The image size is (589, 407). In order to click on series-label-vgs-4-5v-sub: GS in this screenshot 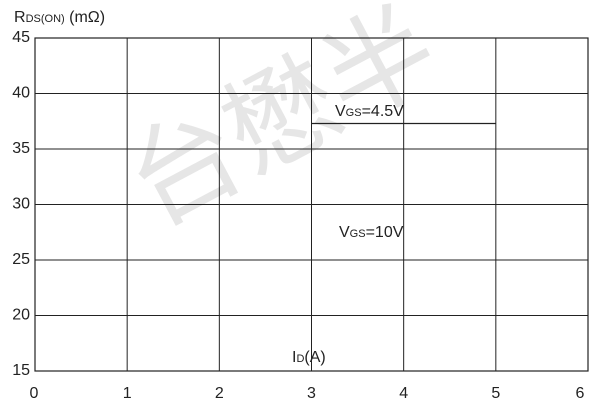, I will do `click(354, 113)`.